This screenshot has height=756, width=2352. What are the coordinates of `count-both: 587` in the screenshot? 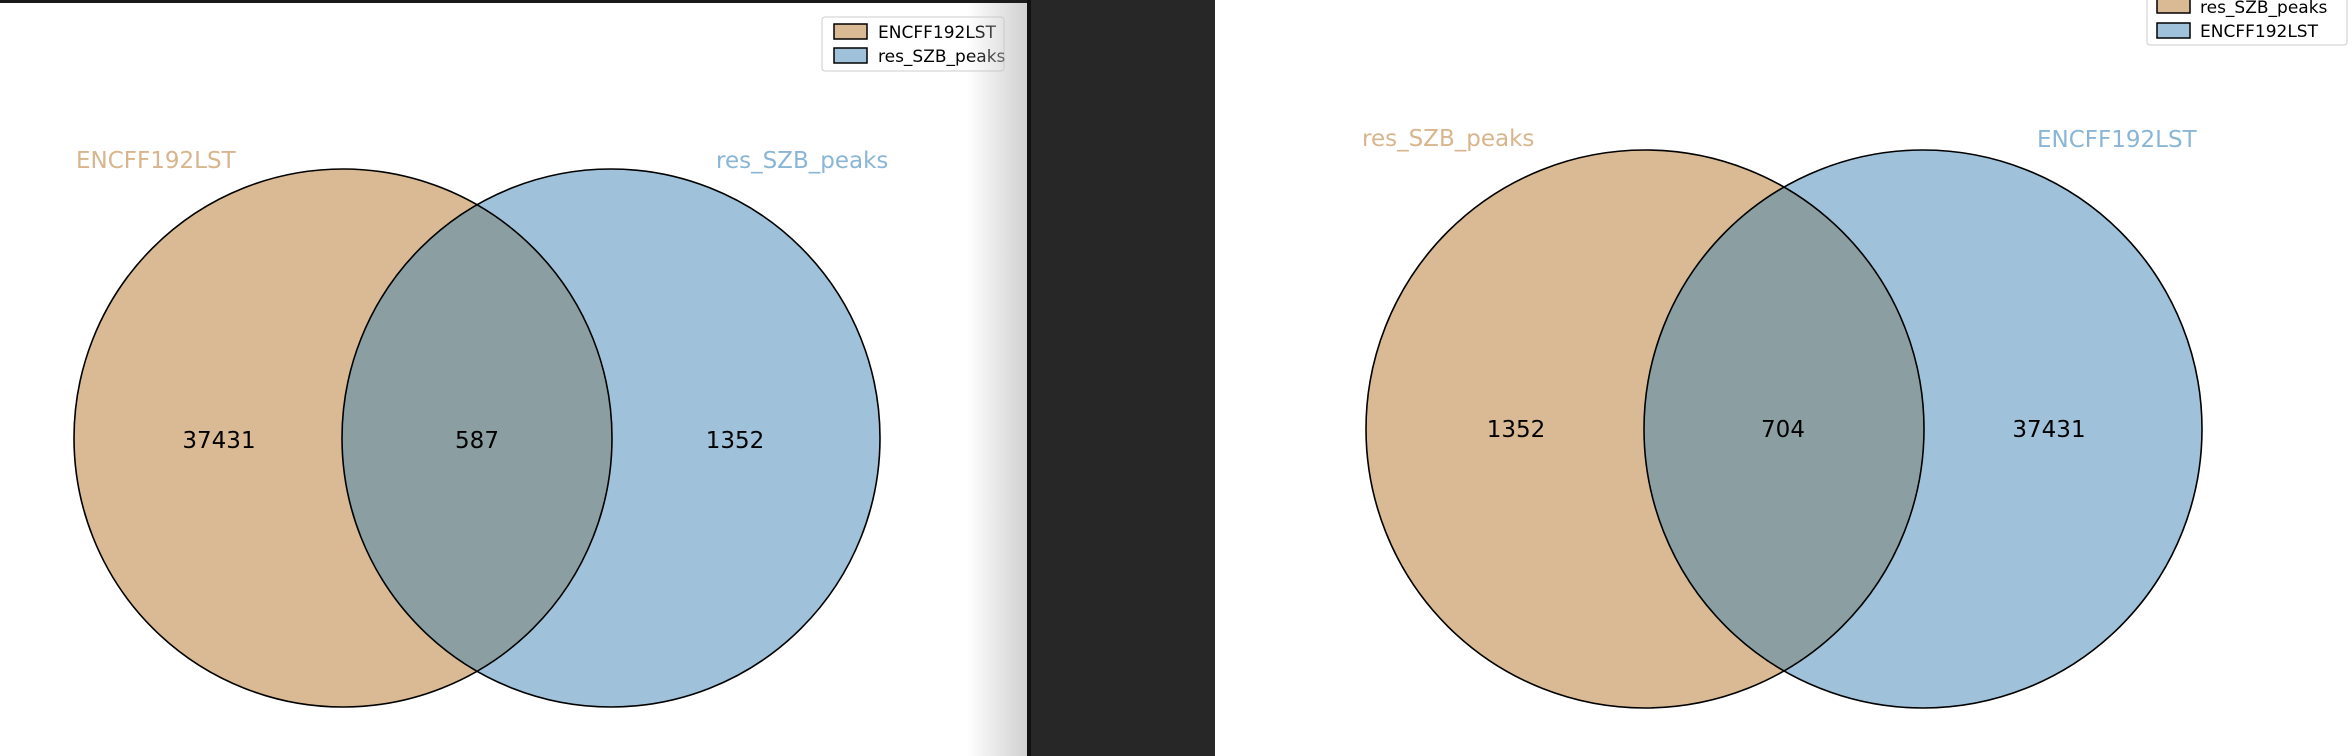 It's located at (477, 441).